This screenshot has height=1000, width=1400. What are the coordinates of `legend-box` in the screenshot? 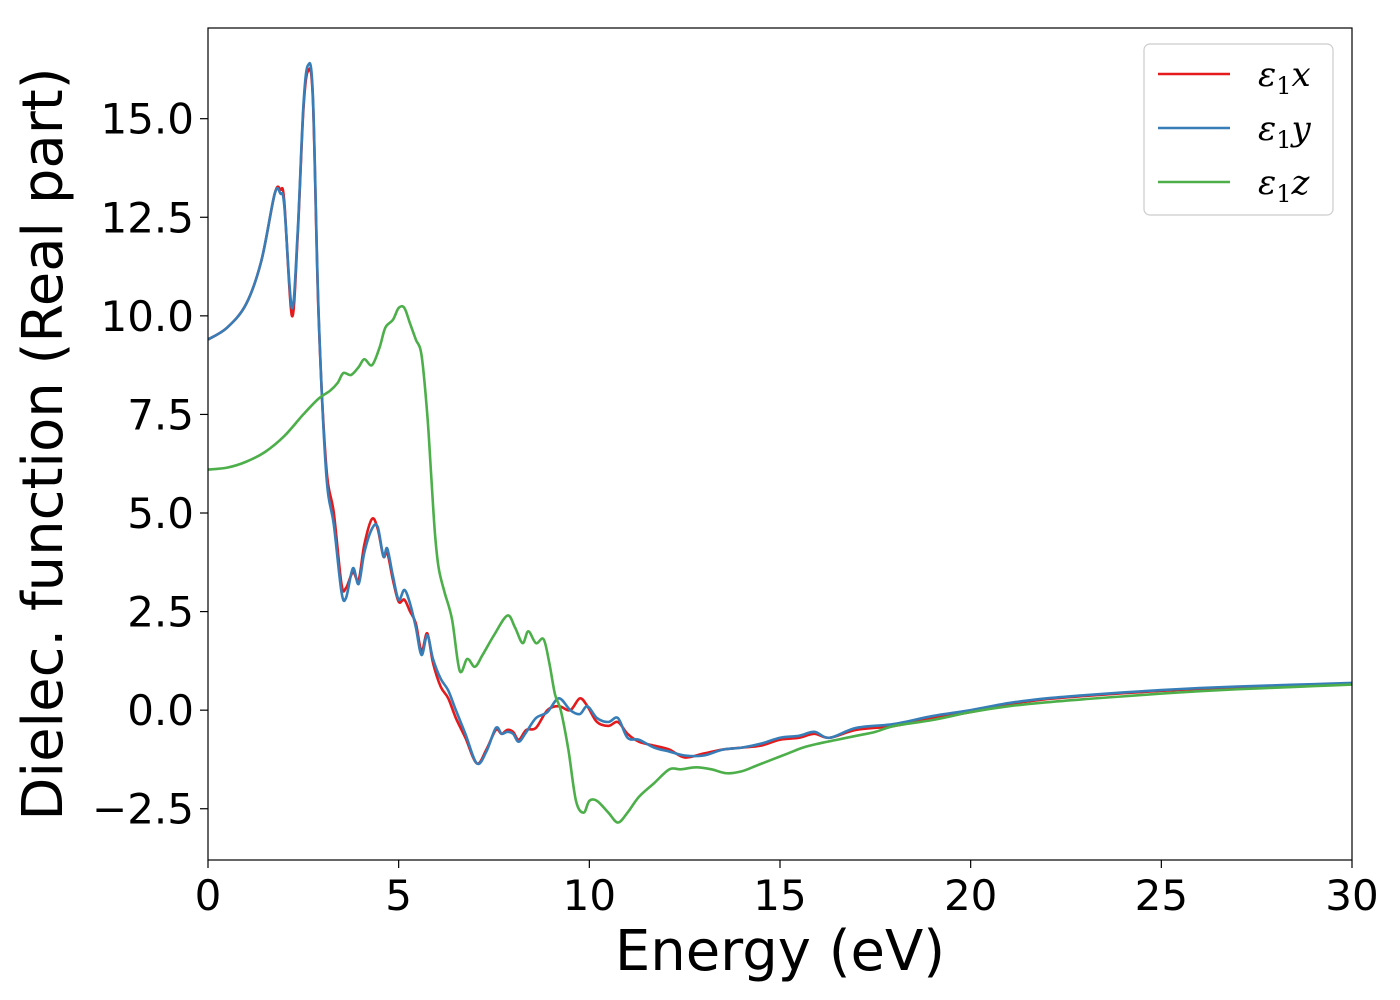 It's located at (1238, 129).